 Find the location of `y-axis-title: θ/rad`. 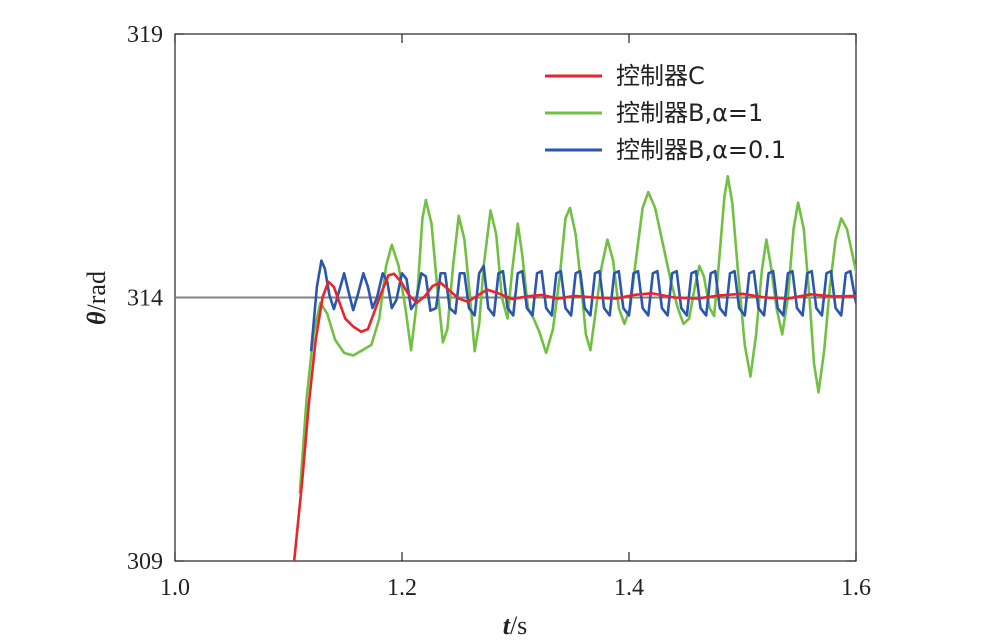

y-axis-title: θ/rad is located at coordinates (96, 298).